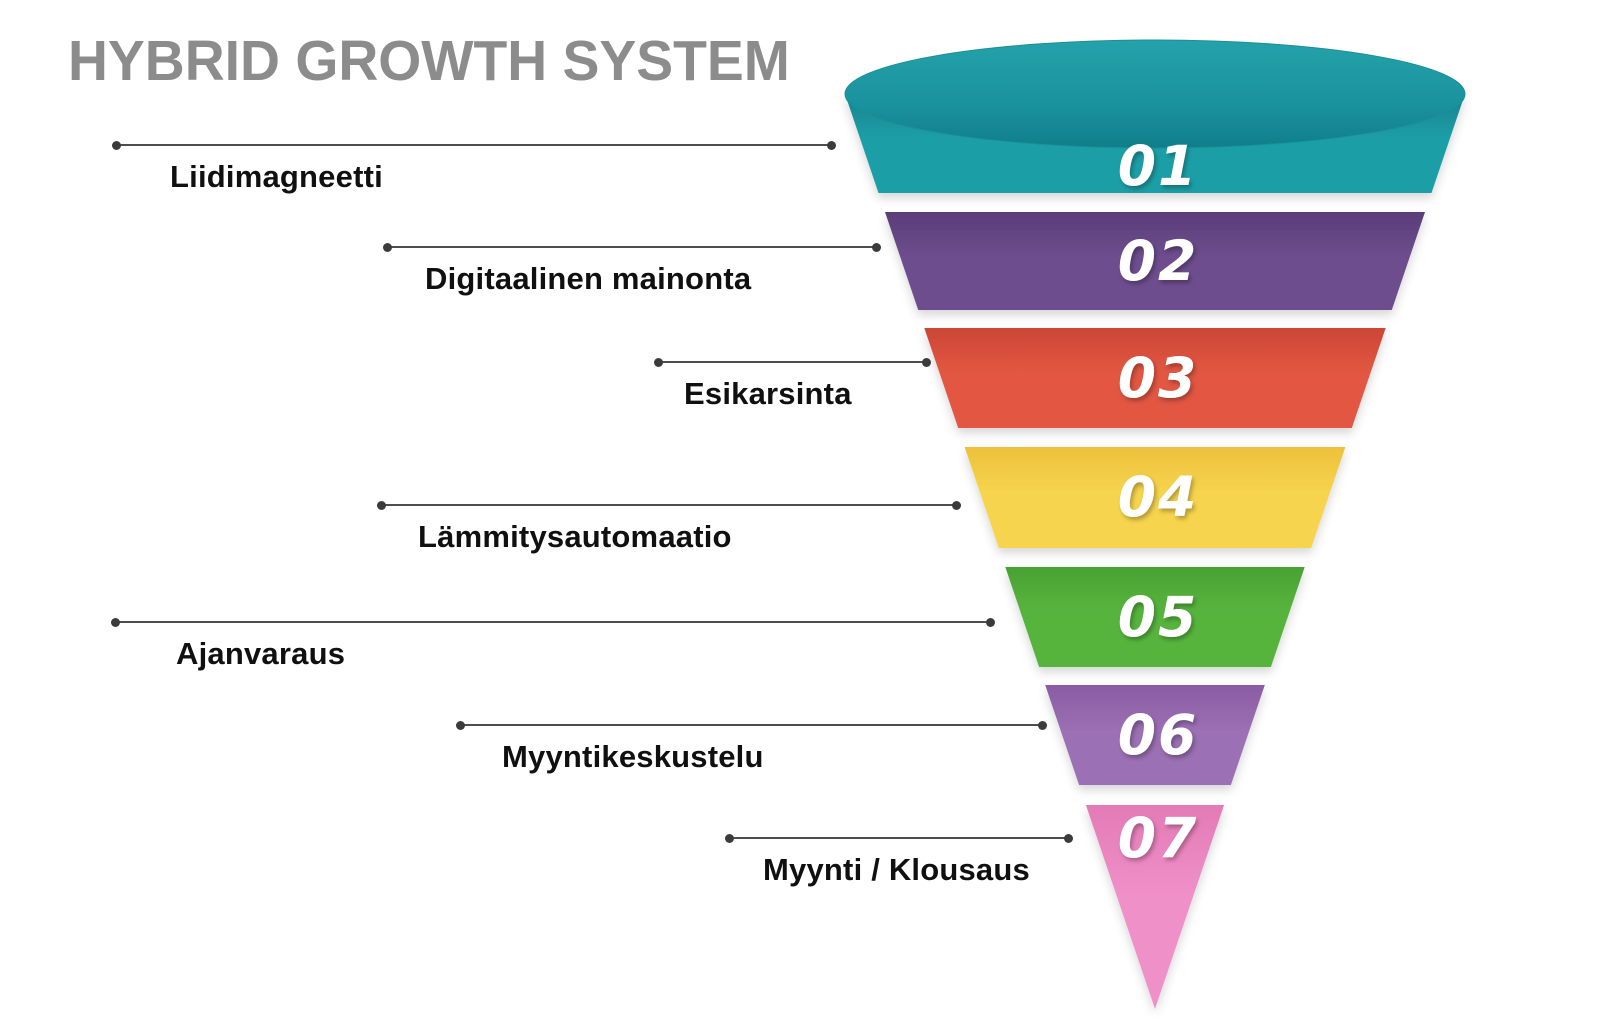 This screenshot has height=1033, width=1600. Describe the element at coordinates (1158, 166) in the screenshot. I see `stage-number: 01` at that location.